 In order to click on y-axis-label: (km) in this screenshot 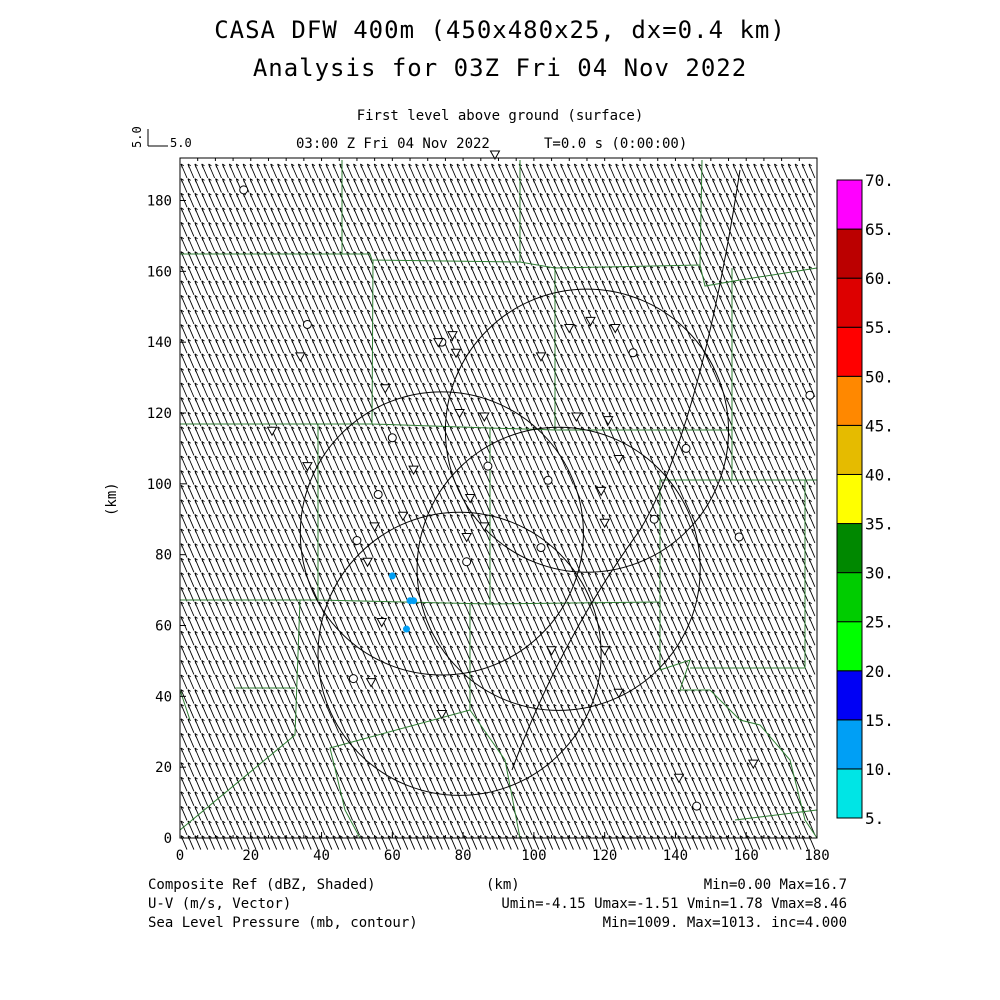, I will do `click(112, 499)`.